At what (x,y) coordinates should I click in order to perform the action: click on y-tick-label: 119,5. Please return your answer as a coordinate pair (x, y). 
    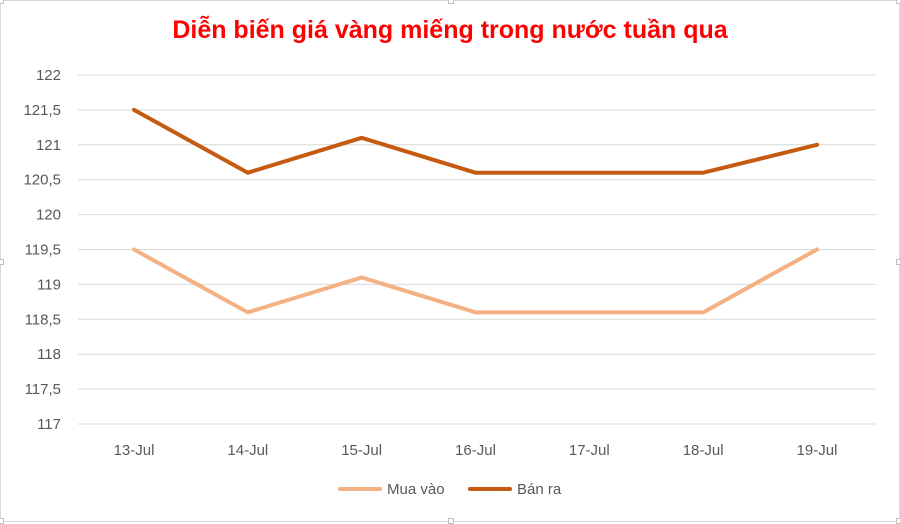
    Looking at the image, I should click on (43, 250).